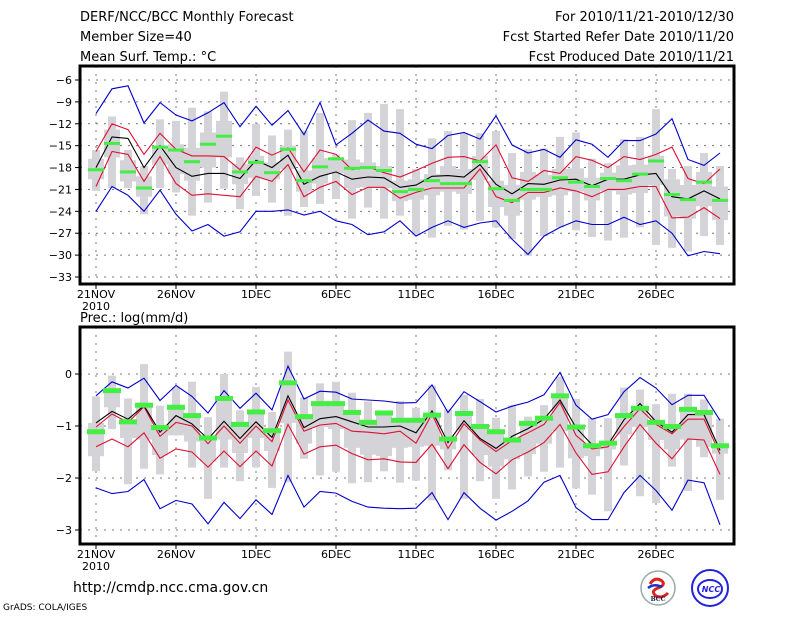 Image resolution: width=800 pixels, height=618 pixels. I want to click on ncc-logo: NCC, so click(710, 588).